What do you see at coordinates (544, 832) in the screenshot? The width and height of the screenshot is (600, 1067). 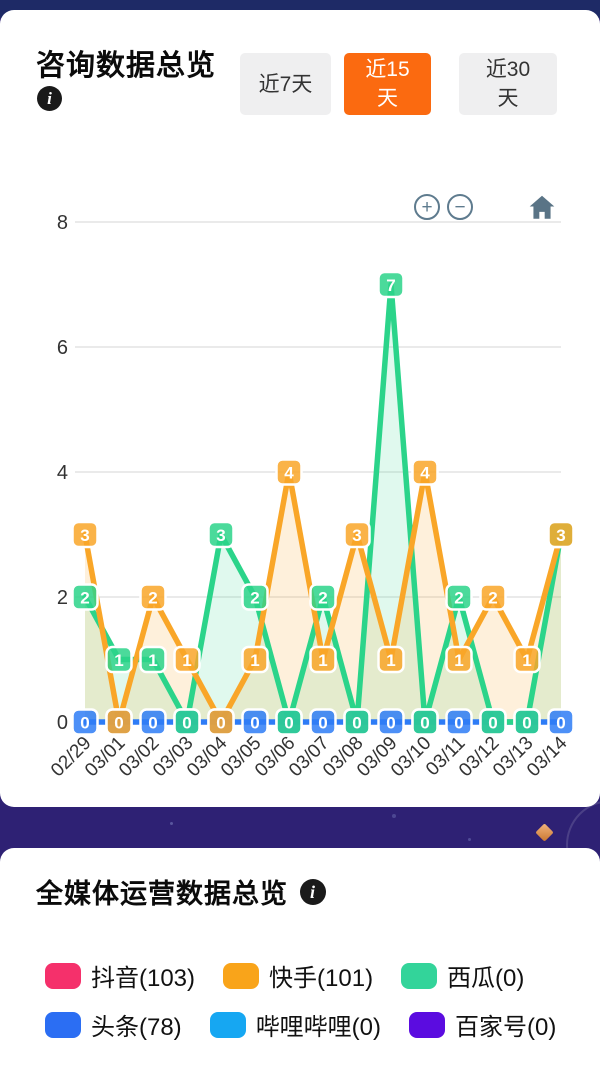 I see `diamond-decoration` at bounding box center [544, 832].